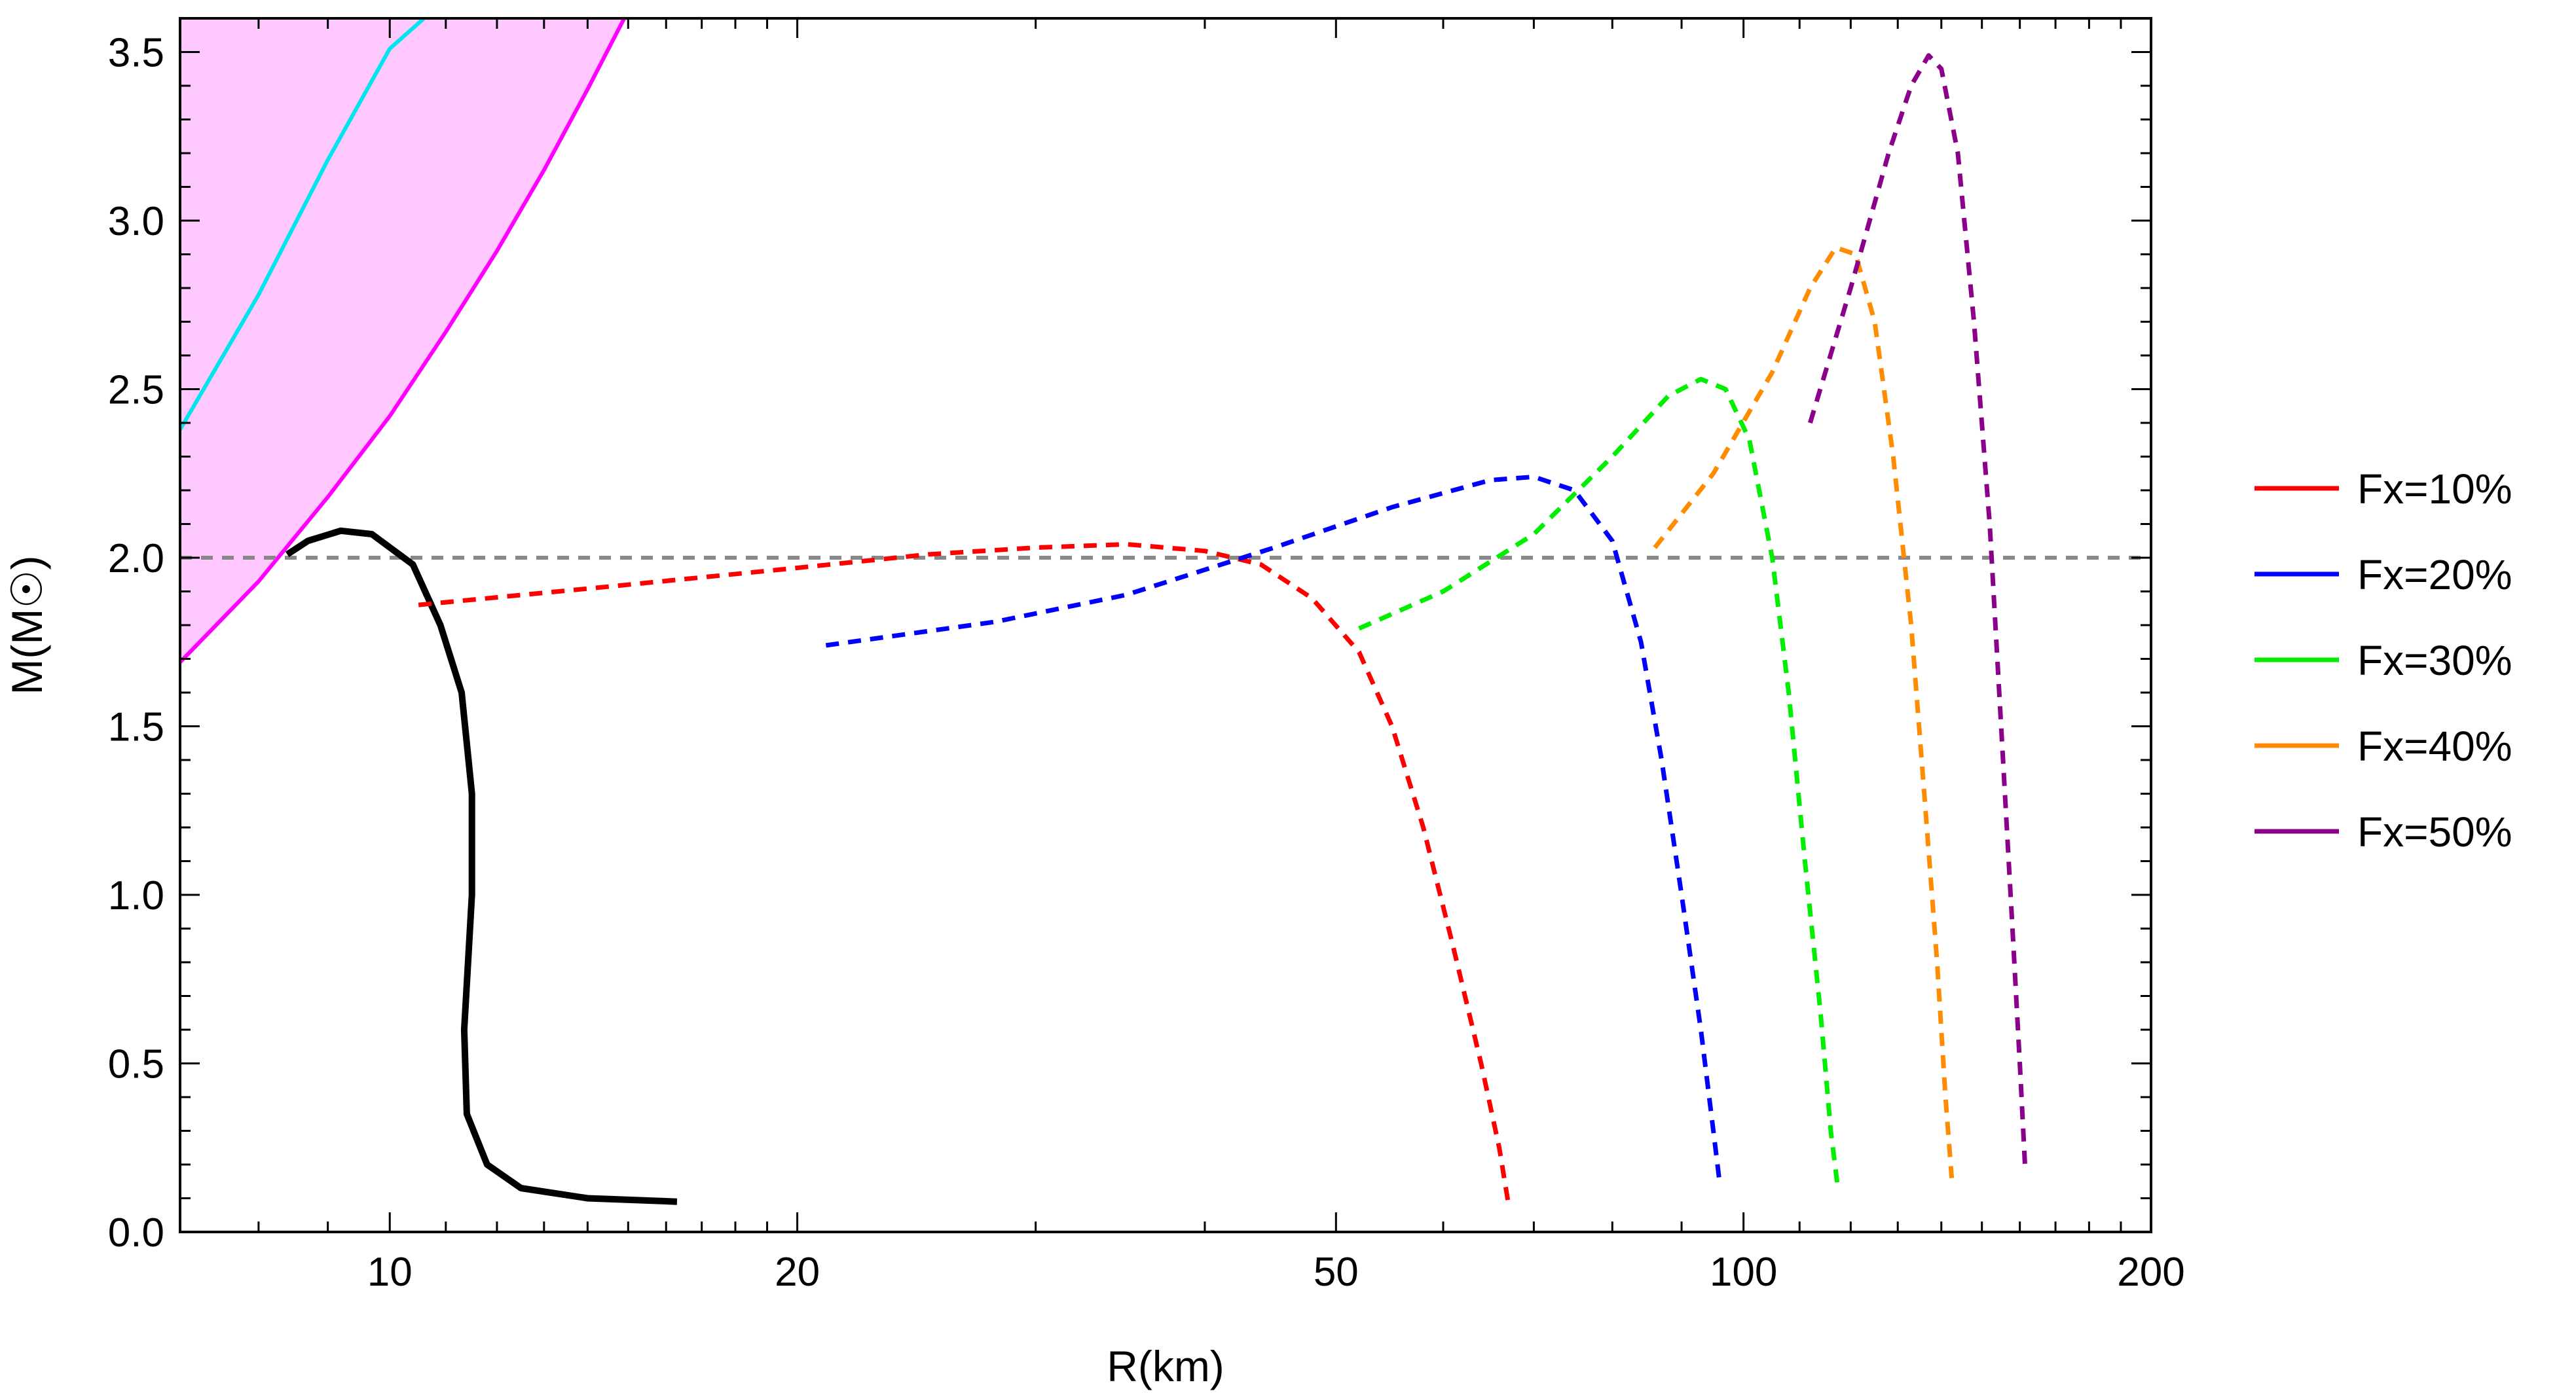 This screenshot has width=2576, height=1393. I want to click on legend-label: Fx=30%, so click(2434, 660).